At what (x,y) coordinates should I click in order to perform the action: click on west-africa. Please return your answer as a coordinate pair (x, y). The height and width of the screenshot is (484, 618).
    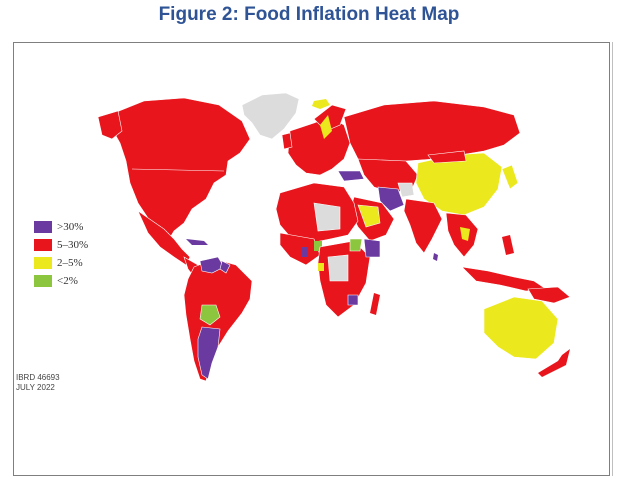
    Looking at the image, I should click on (300, 249).